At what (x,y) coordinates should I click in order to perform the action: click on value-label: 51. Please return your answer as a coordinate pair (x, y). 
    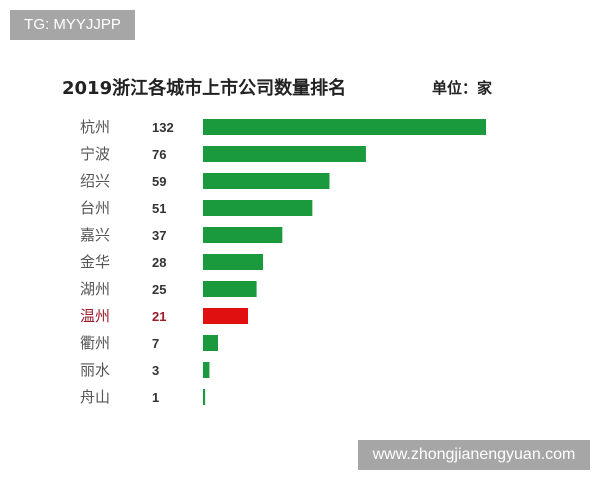
    Looking at the image, I should click on (159, 208).